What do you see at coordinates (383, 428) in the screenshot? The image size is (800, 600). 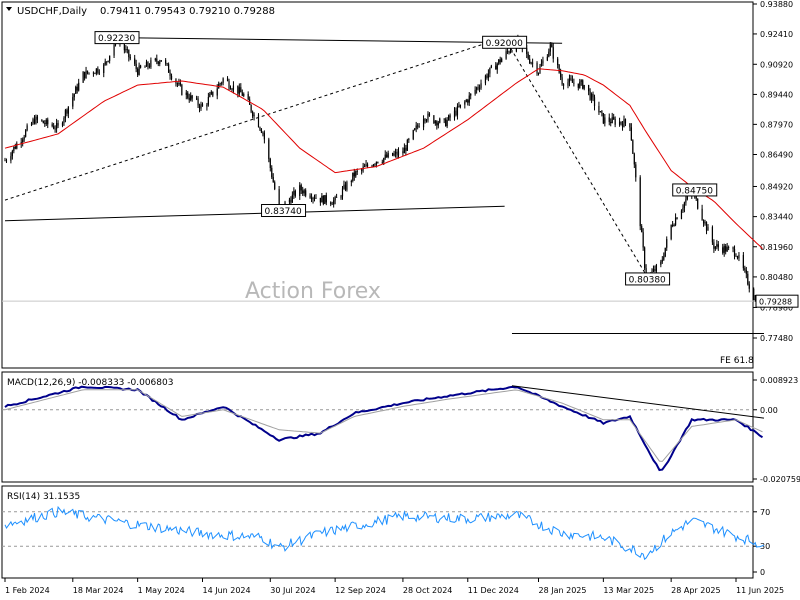 I see `macd-lines` at bounding box center [383, 428].